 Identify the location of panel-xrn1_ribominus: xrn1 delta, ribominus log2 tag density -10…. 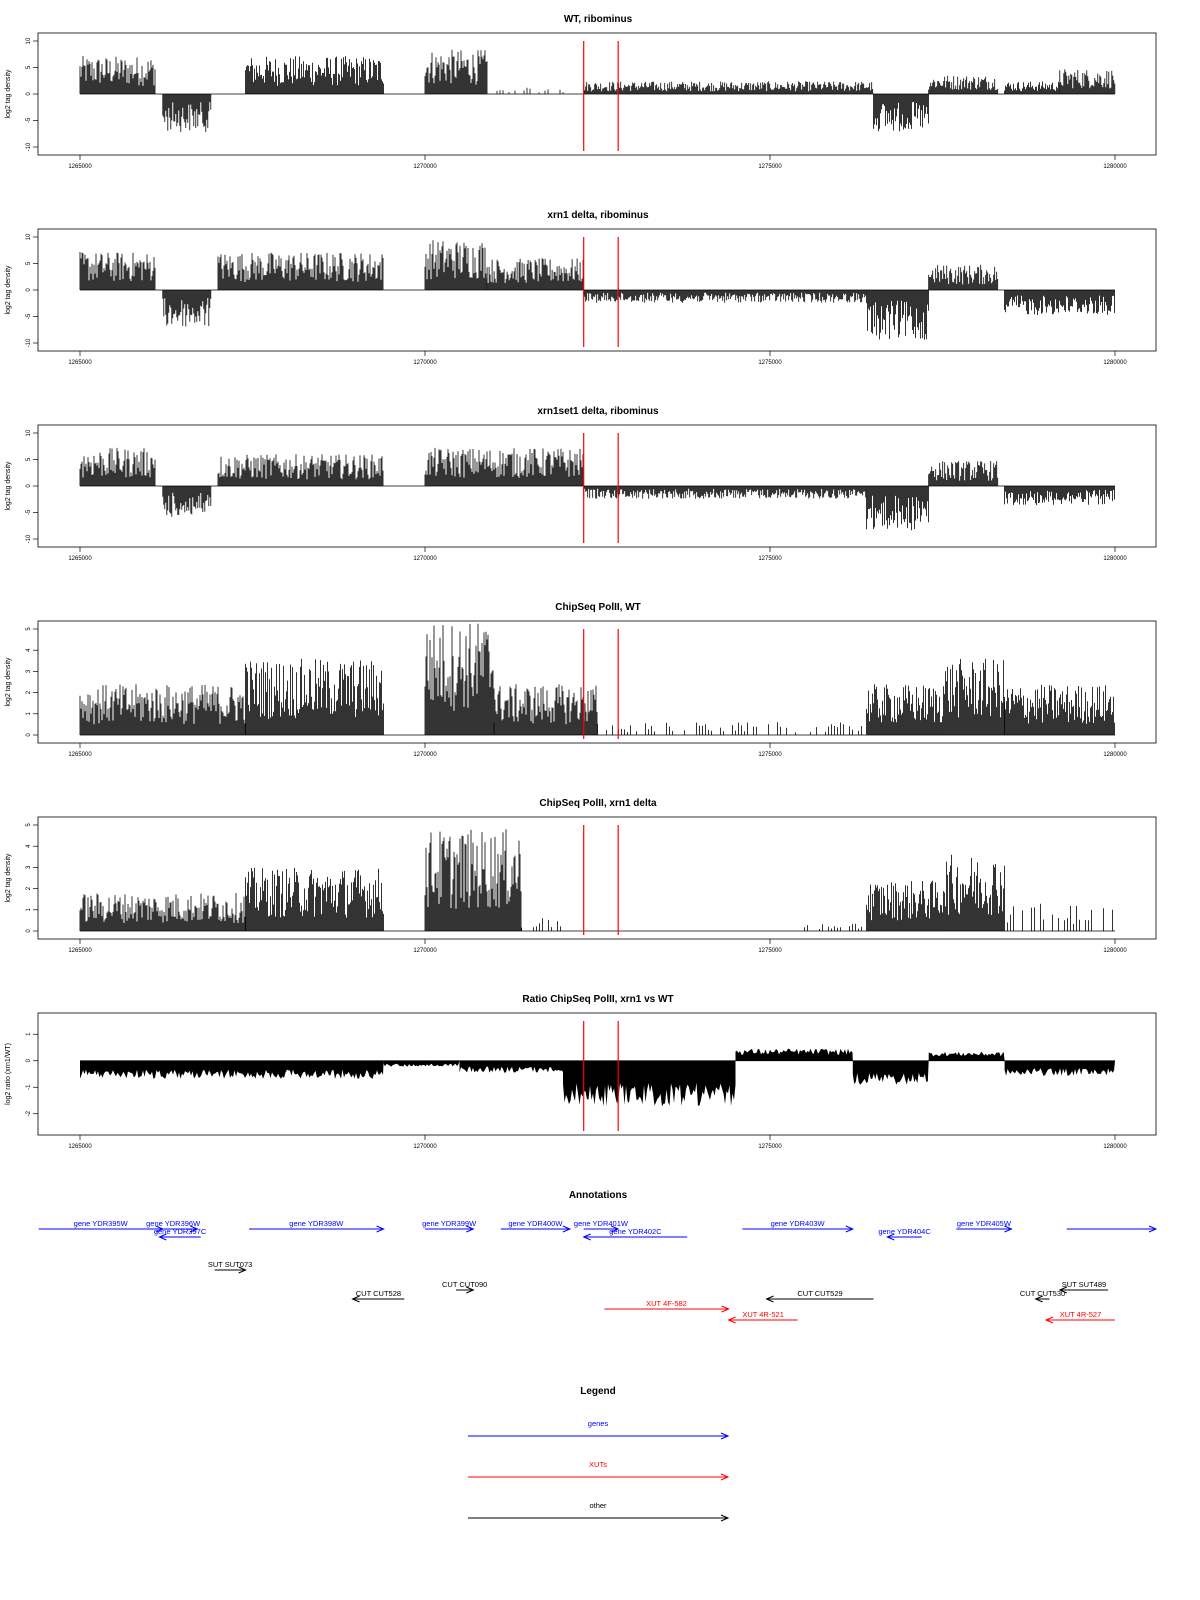
(581, 288).